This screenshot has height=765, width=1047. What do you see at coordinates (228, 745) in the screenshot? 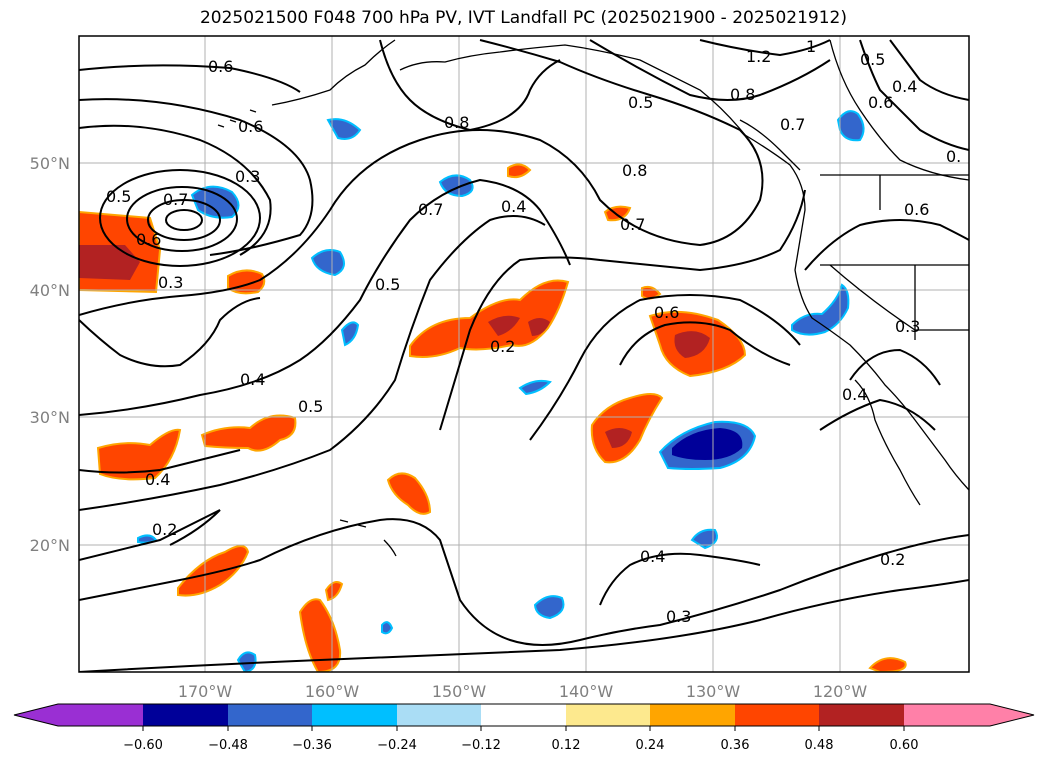
I see `colorbar-tick-label: −0.48` at bounding box center [228, 745].